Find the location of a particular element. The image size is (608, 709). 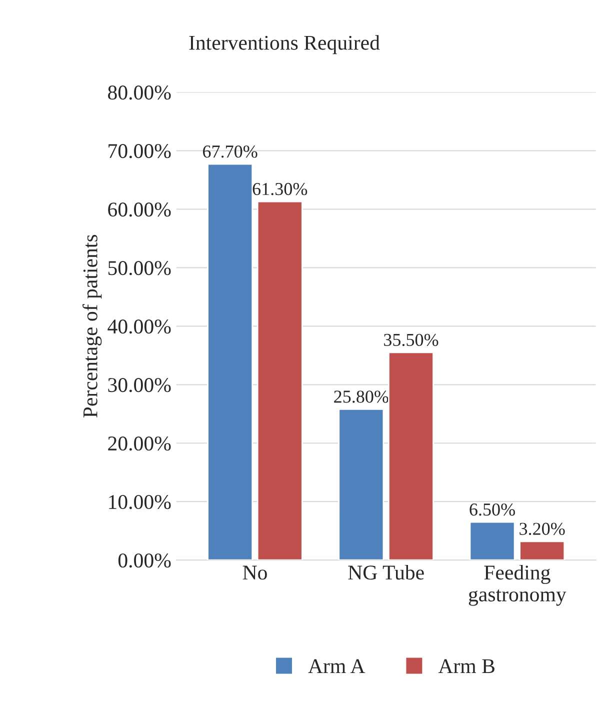

chart-title: Interventions Required is located at coordinates (284, 44).